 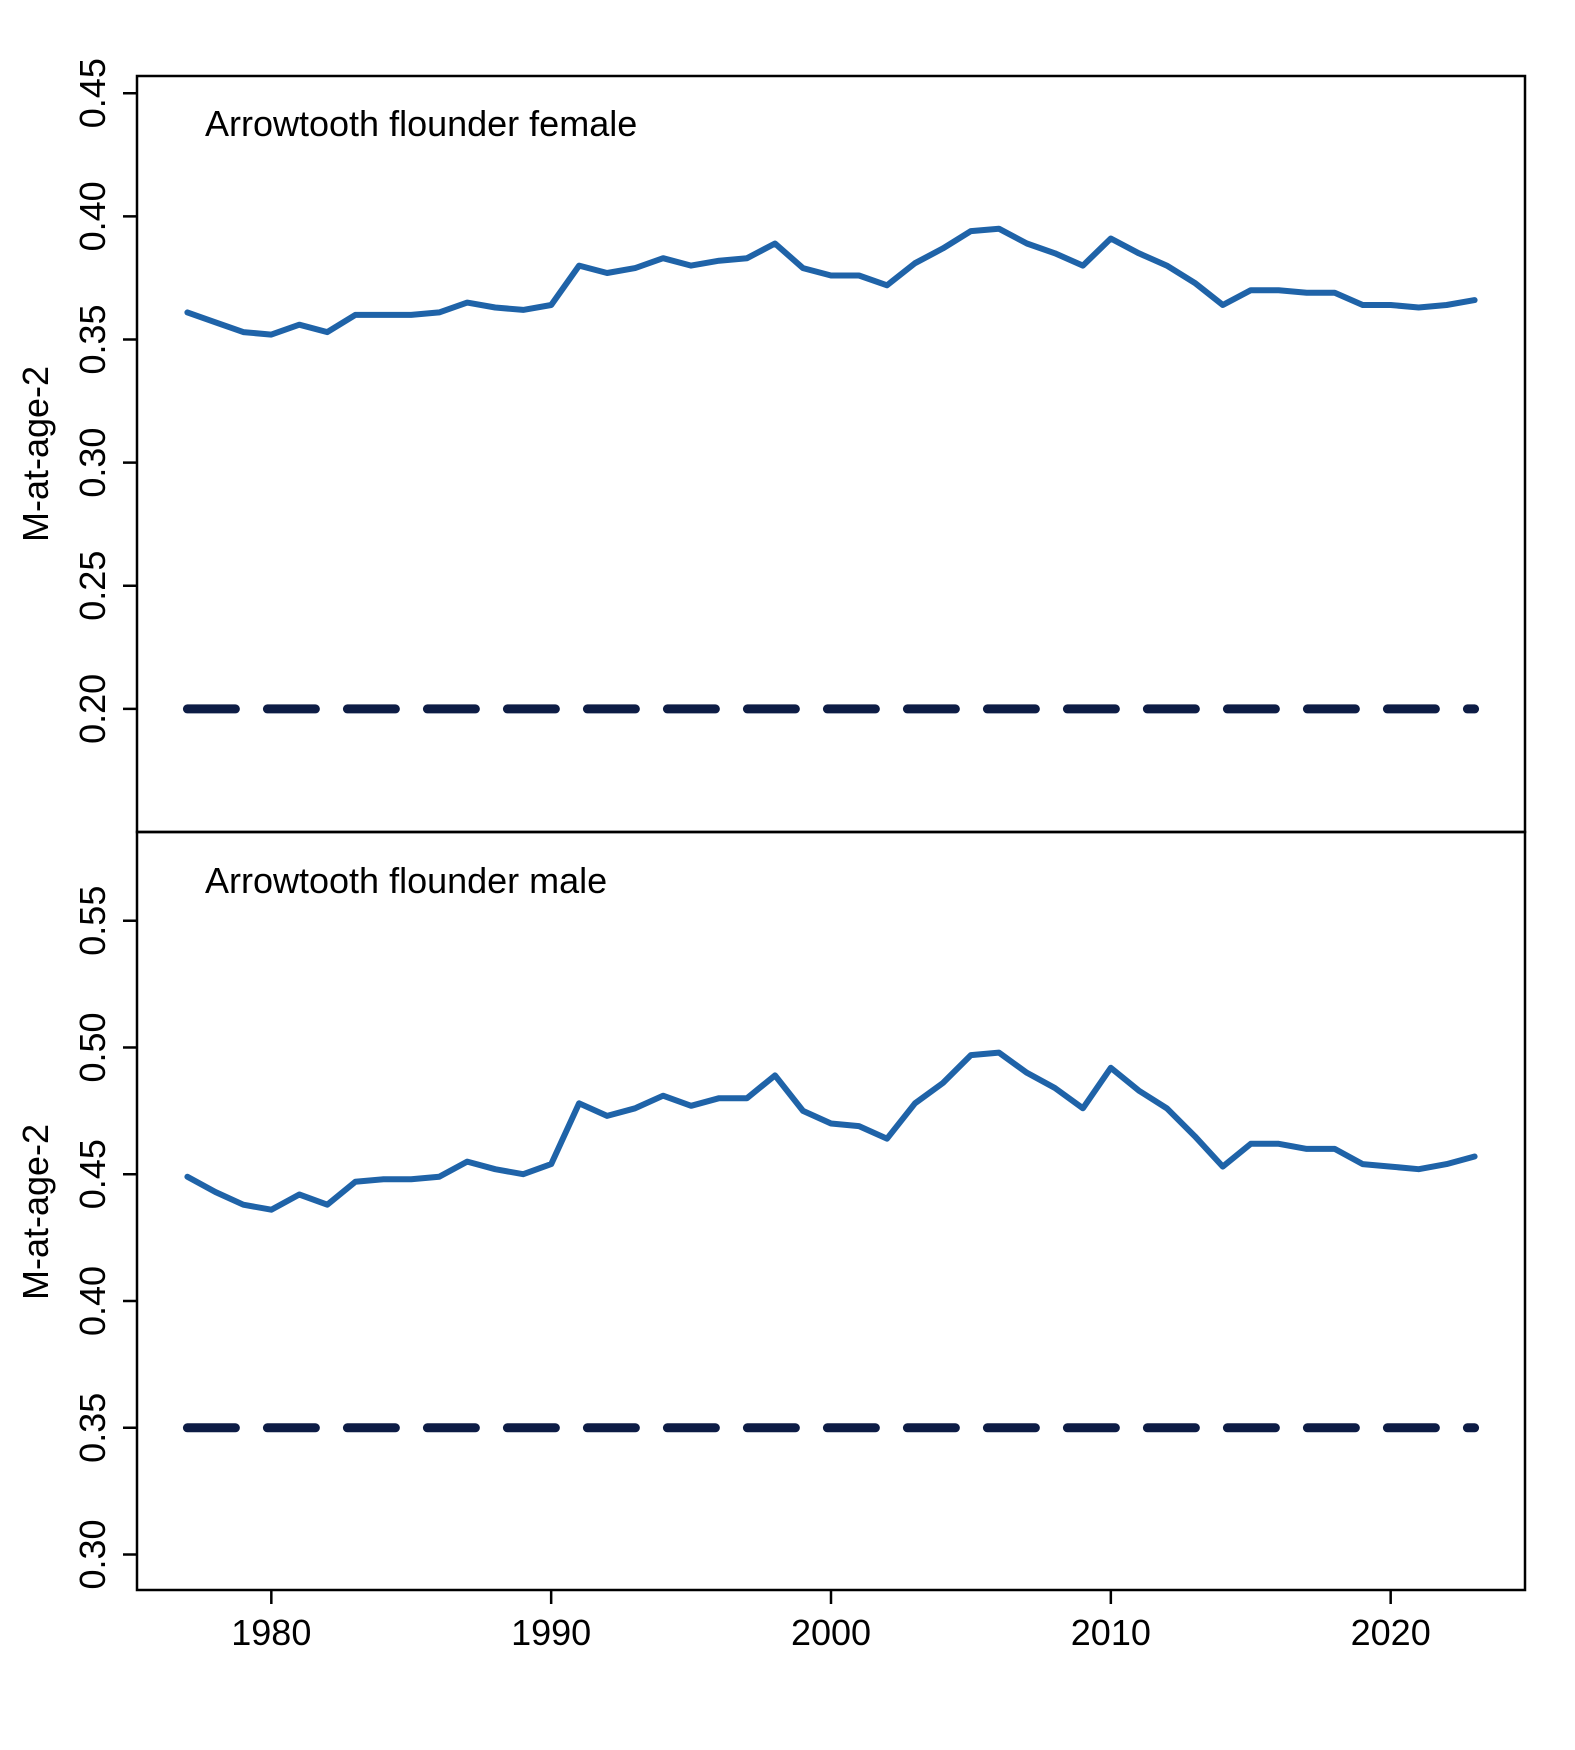 What do you see at coordinates (92, 709) in the screenshot?
I see `female-y-tick-label: 0.20` at bounding box center [92, 709].